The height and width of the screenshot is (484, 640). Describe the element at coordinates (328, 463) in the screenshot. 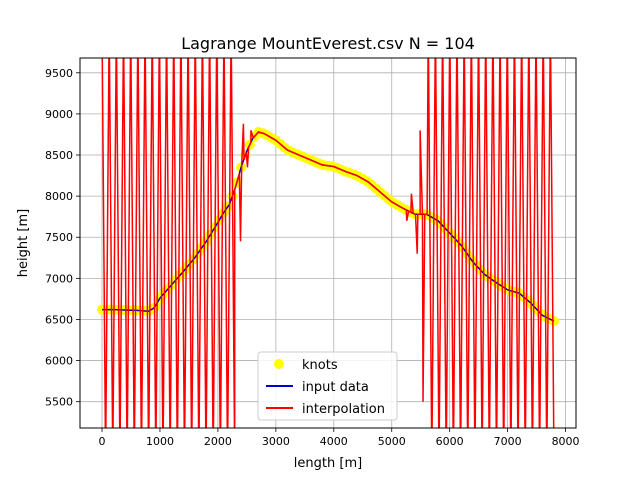

I see `x-axis-label: length [m]` at that location.